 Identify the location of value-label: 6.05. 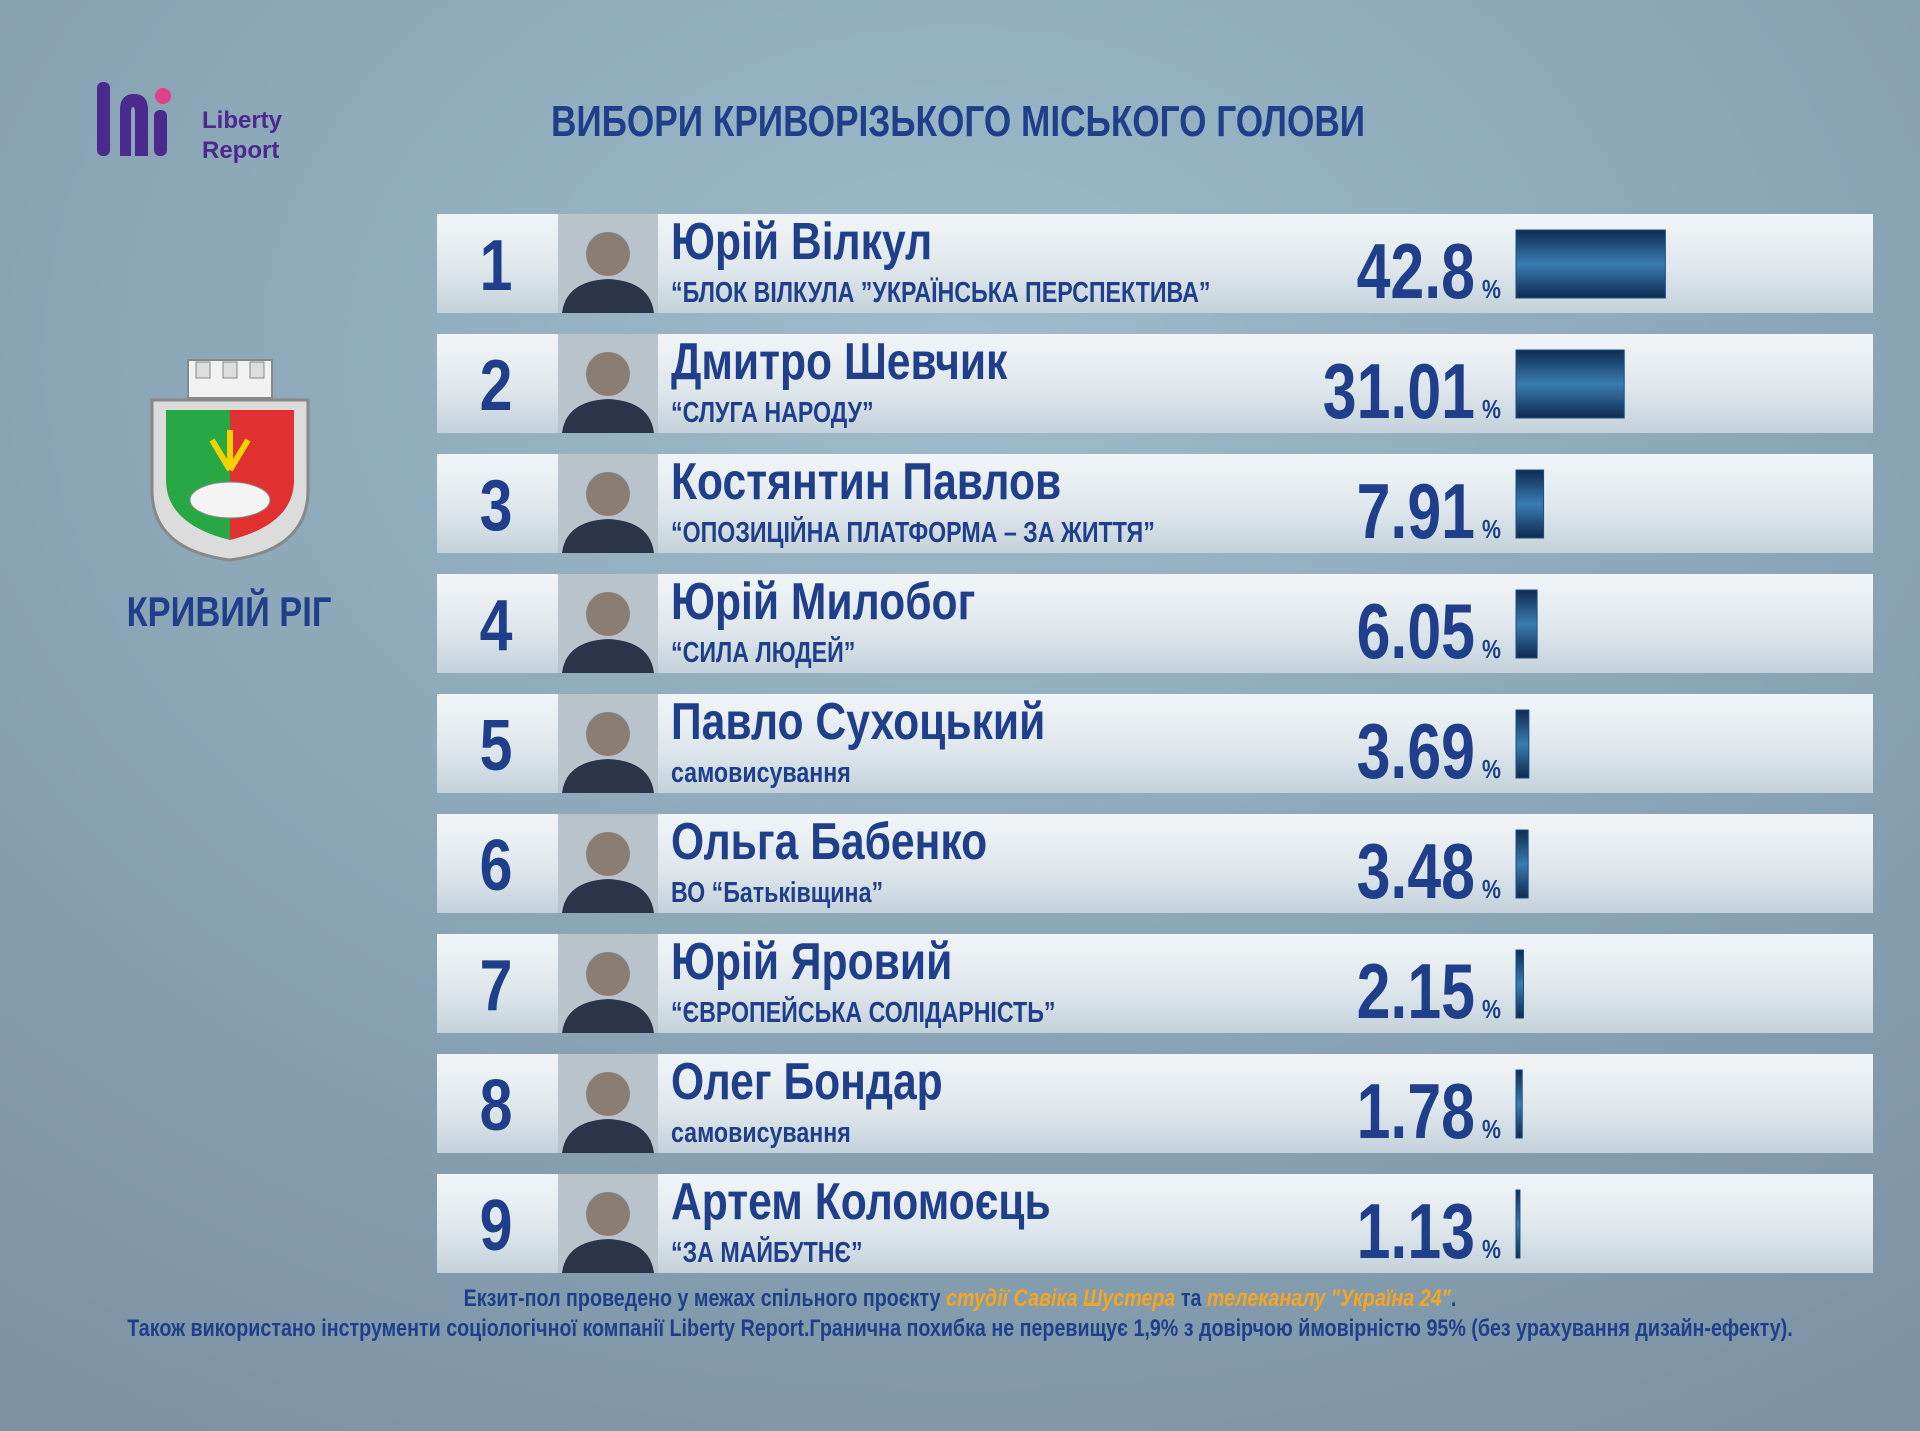
(1416, 631).